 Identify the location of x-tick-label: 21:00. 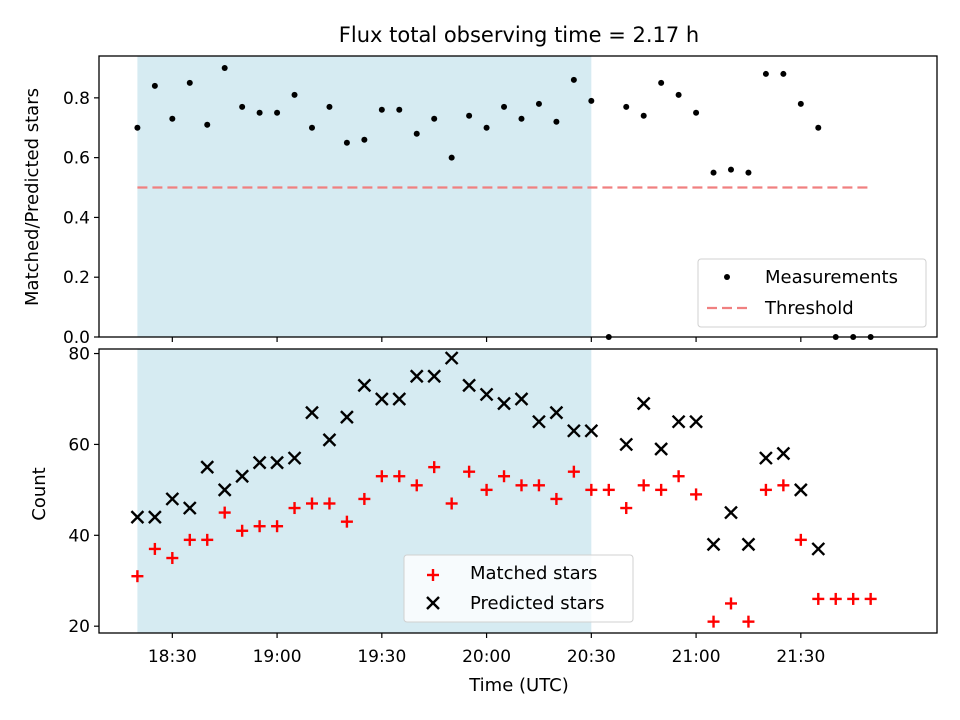
(696, 657).